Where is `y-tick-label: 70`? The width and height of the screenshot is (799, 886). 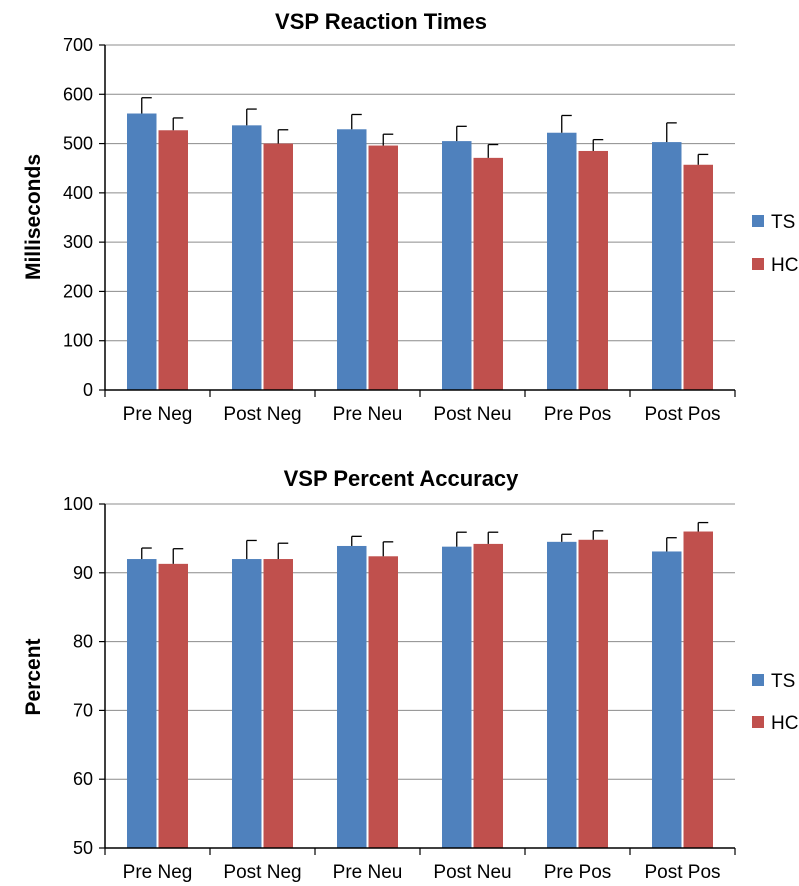
y-tick-label: 70 is located at coordinates (83, 710).